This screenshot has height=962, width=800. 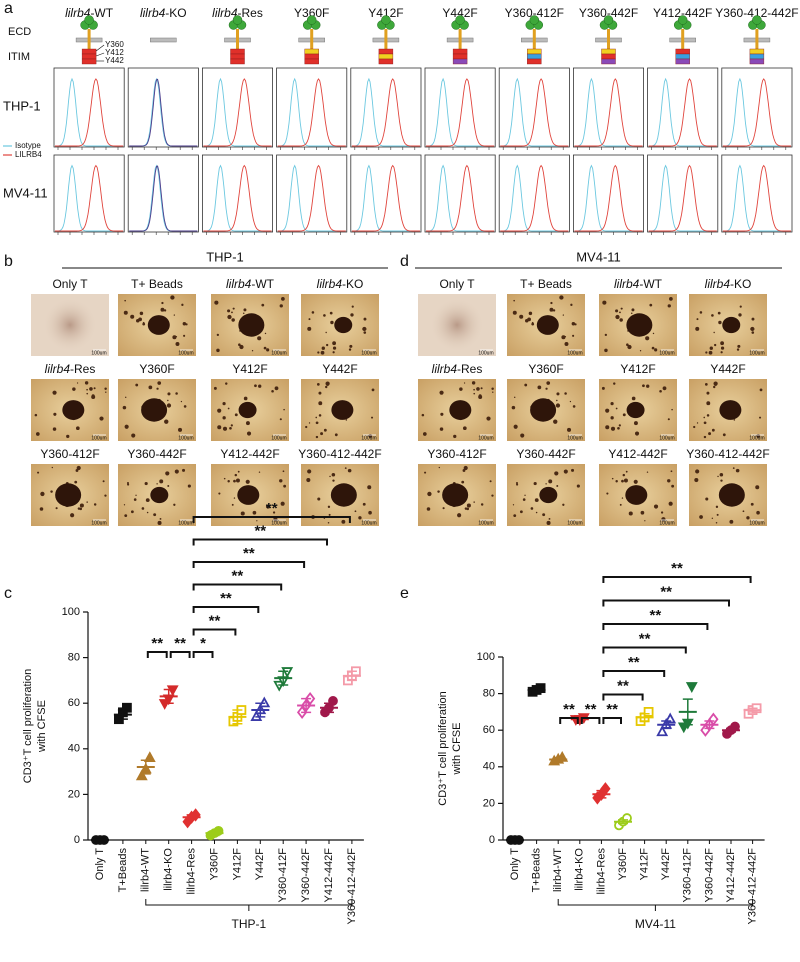 I want to click on x-tick-label: Y442F, so click(x=666, y=864).